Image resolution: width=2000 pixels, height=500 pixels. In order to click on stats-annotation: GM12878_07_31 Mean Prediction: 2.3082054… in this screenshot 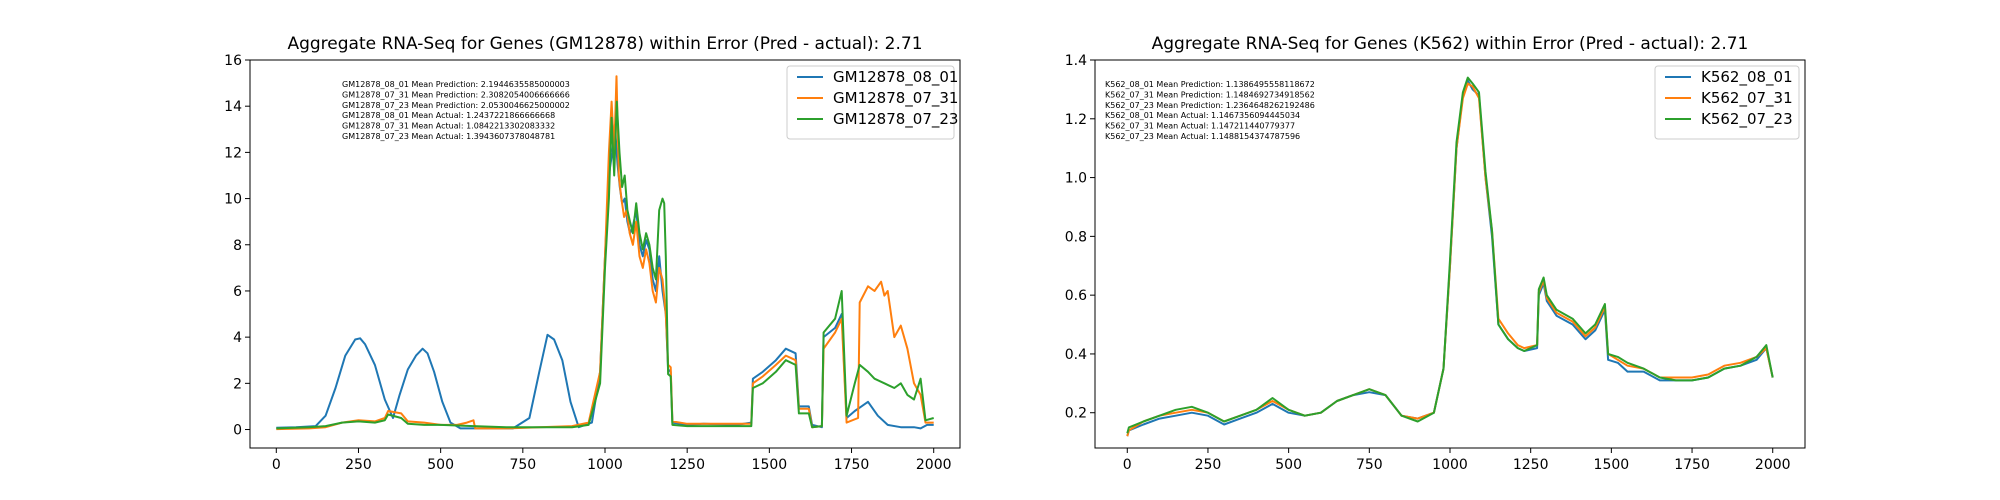, I will do `click(456, 94)`.